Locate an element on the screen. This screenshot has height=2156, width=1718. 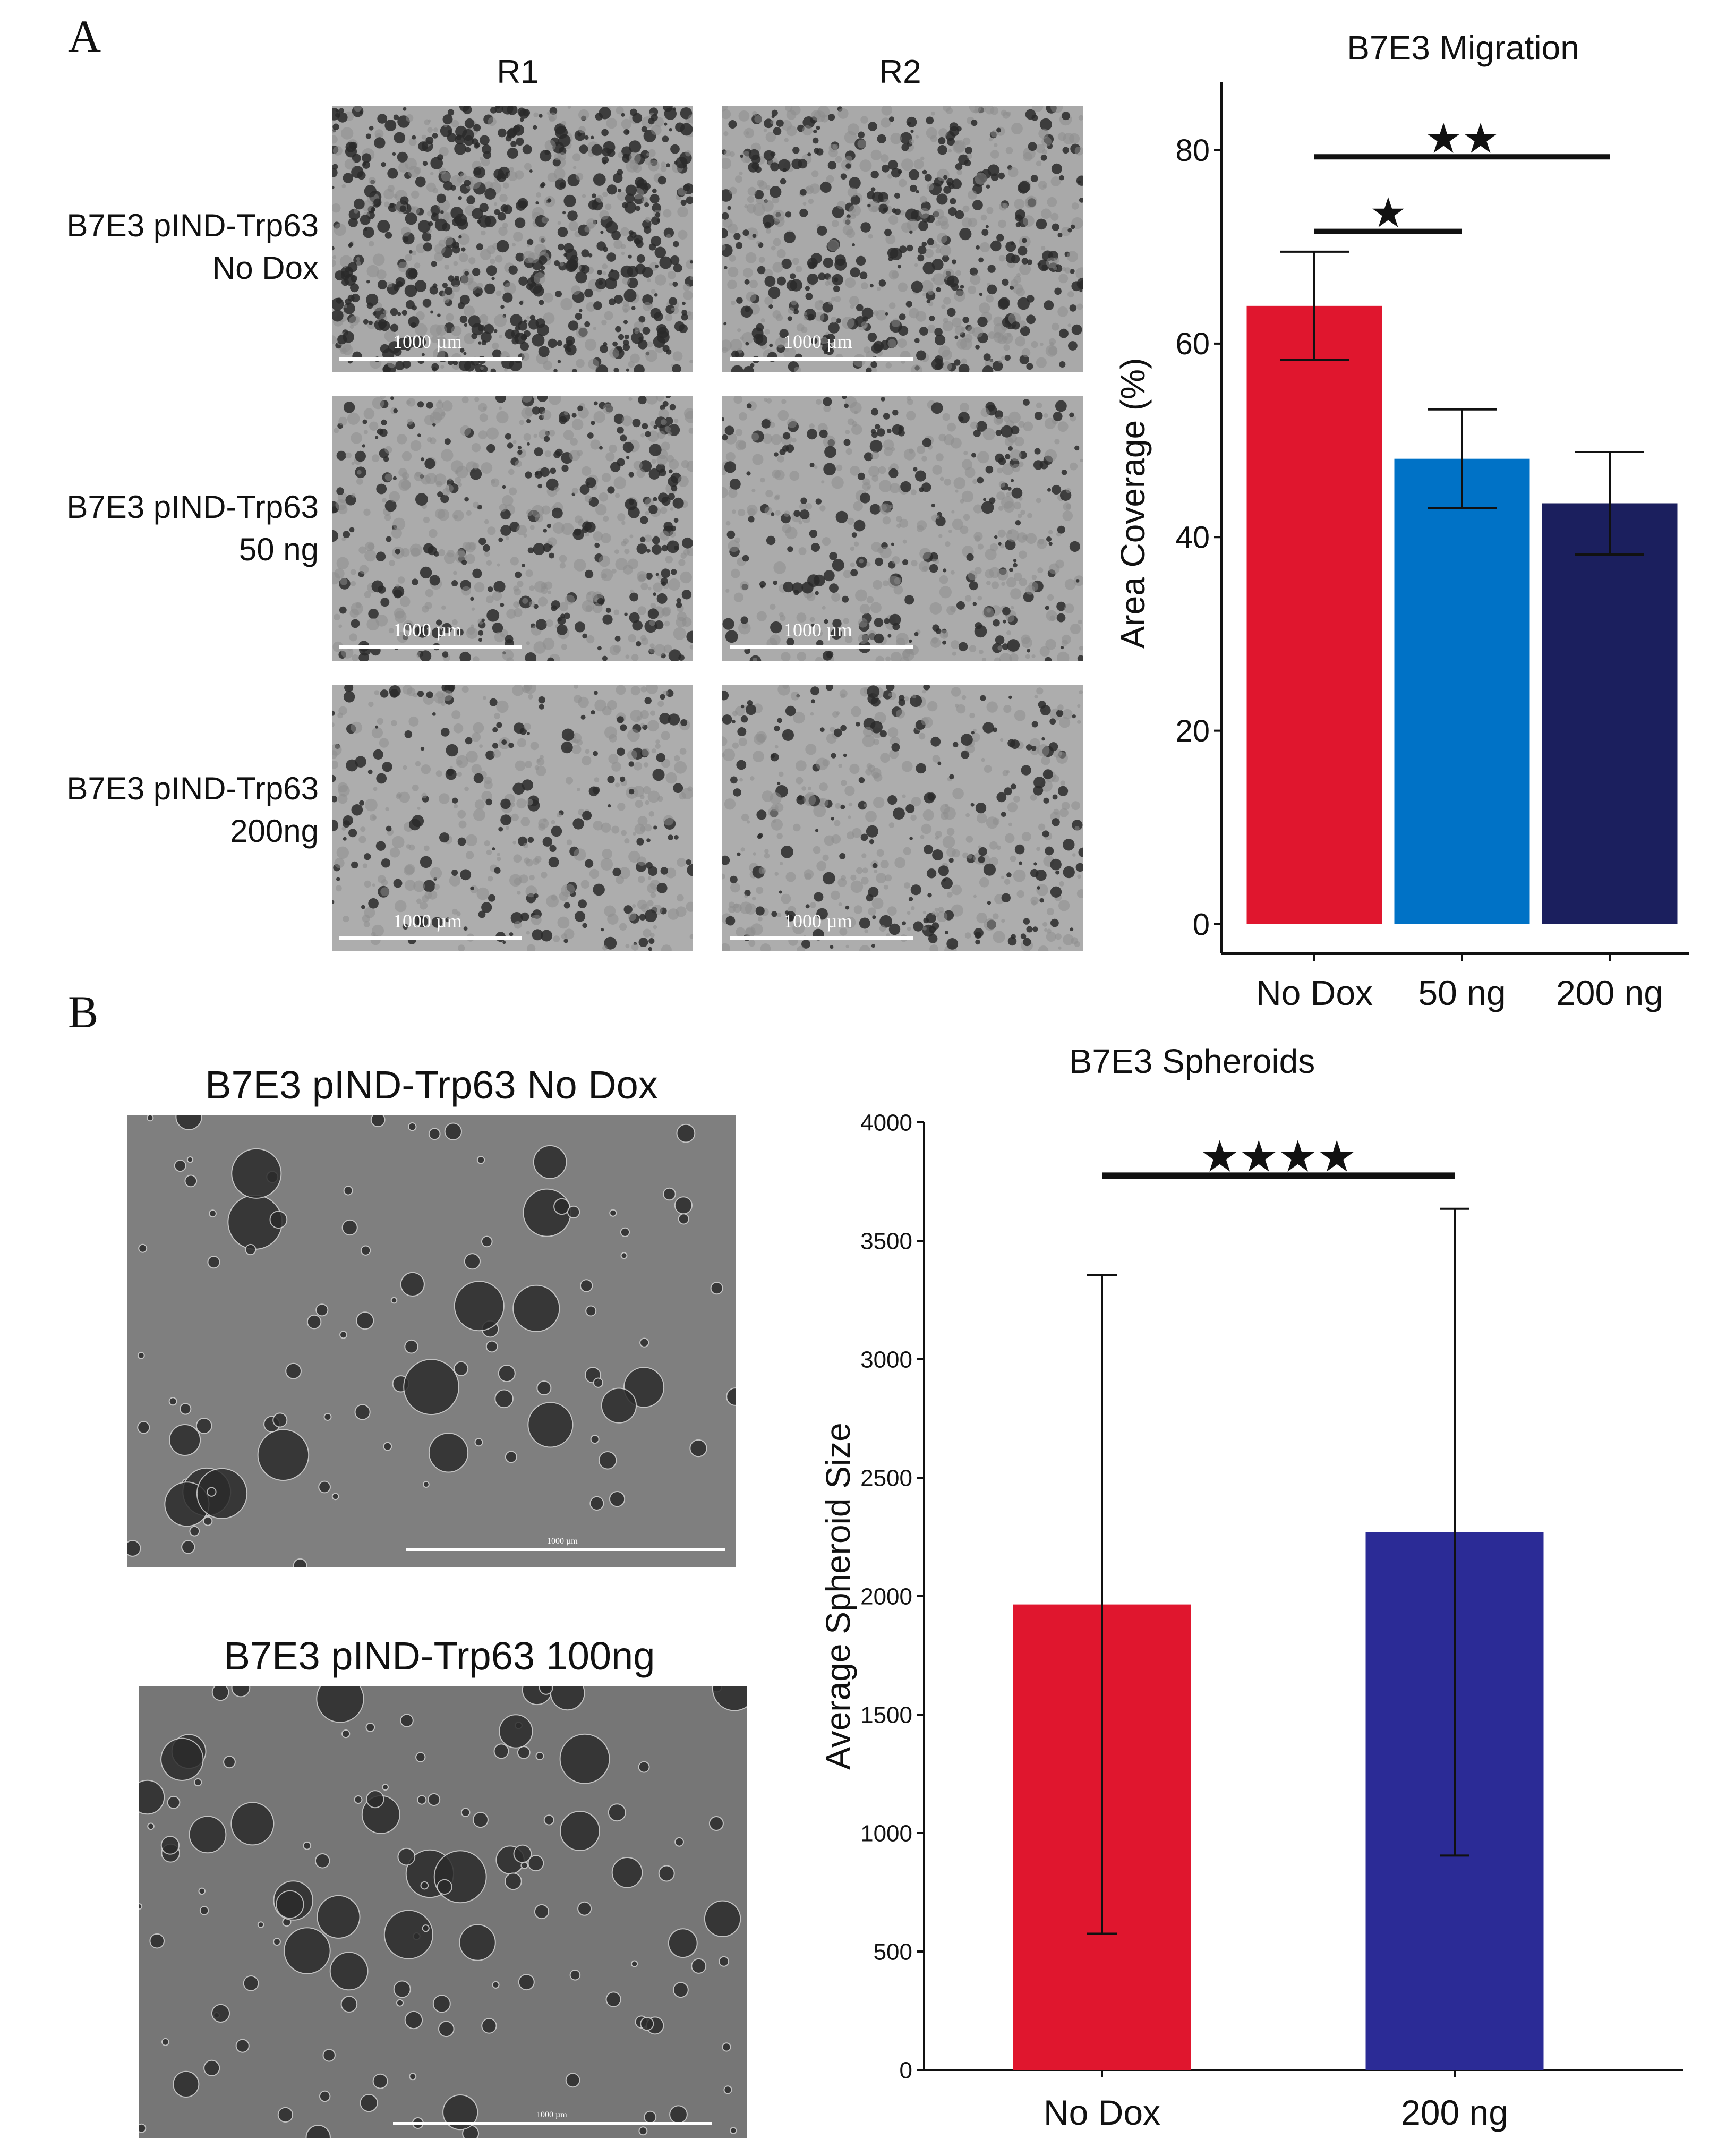
micrograph-50ng-r1 is located at coordinates (512, 528).